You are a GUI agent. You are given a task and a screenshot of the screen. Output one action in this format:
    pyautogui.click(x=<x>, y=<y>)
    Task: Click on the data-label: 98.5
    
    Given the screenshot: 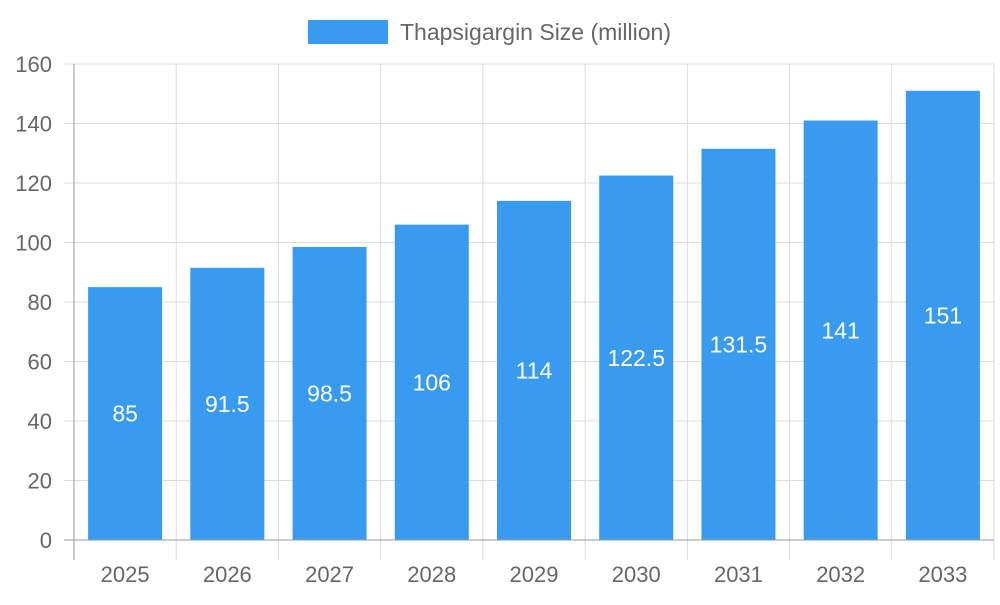 What is the action you would take?
    pyautogui.click(x=329, y=393)
    